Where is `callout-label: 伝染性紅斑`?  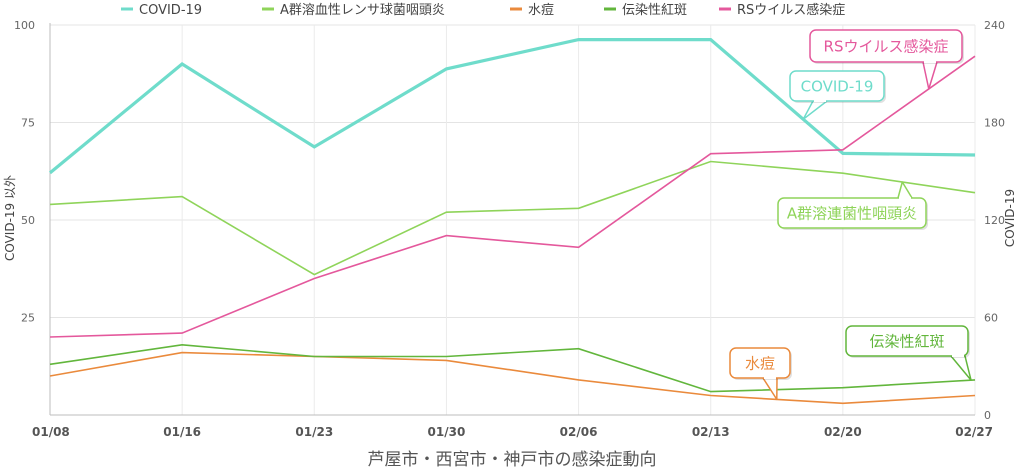
callout-label: 伝染性紅斑 is located at coordinates (906, 342).